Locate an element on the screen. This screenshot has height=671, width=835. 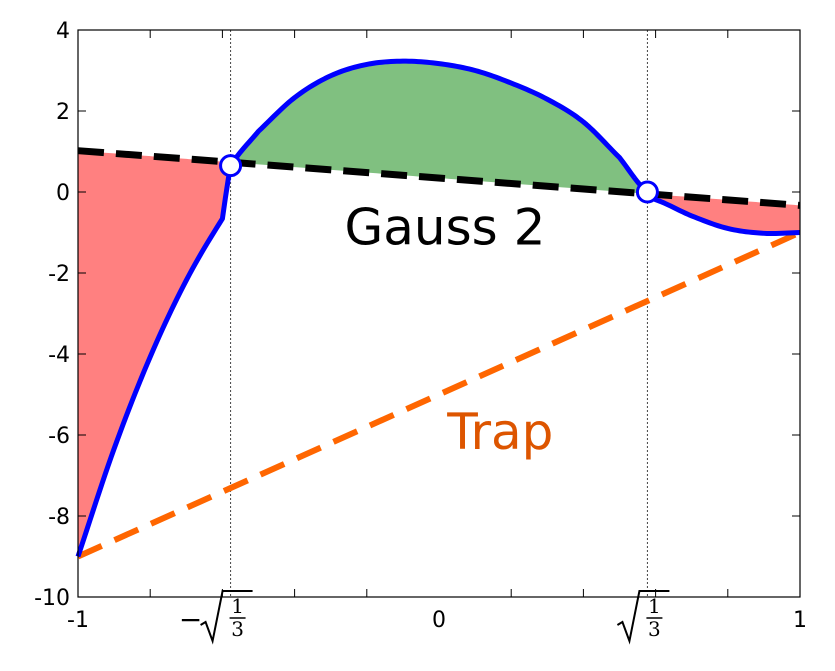
x-tick-label: 0 is located at coordinates (439, 620).